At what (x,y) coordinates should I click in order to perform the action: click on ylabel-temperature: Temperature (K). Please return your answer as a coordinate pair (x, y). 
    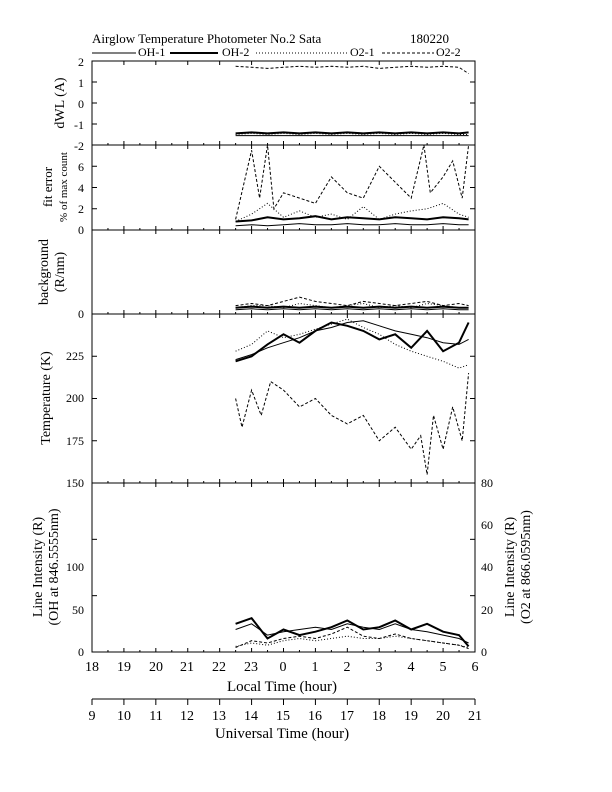
    Looking at the image, I should click on (46, 398).